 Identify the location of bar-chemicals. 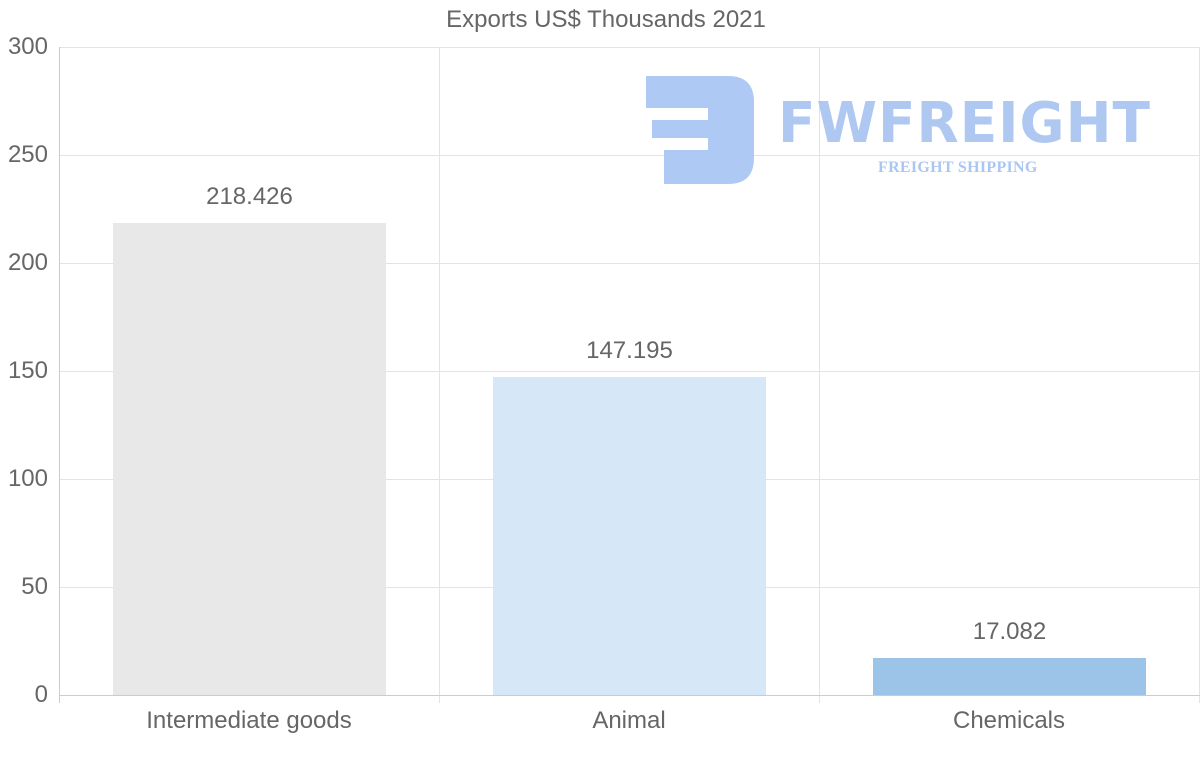
(1009, 676).